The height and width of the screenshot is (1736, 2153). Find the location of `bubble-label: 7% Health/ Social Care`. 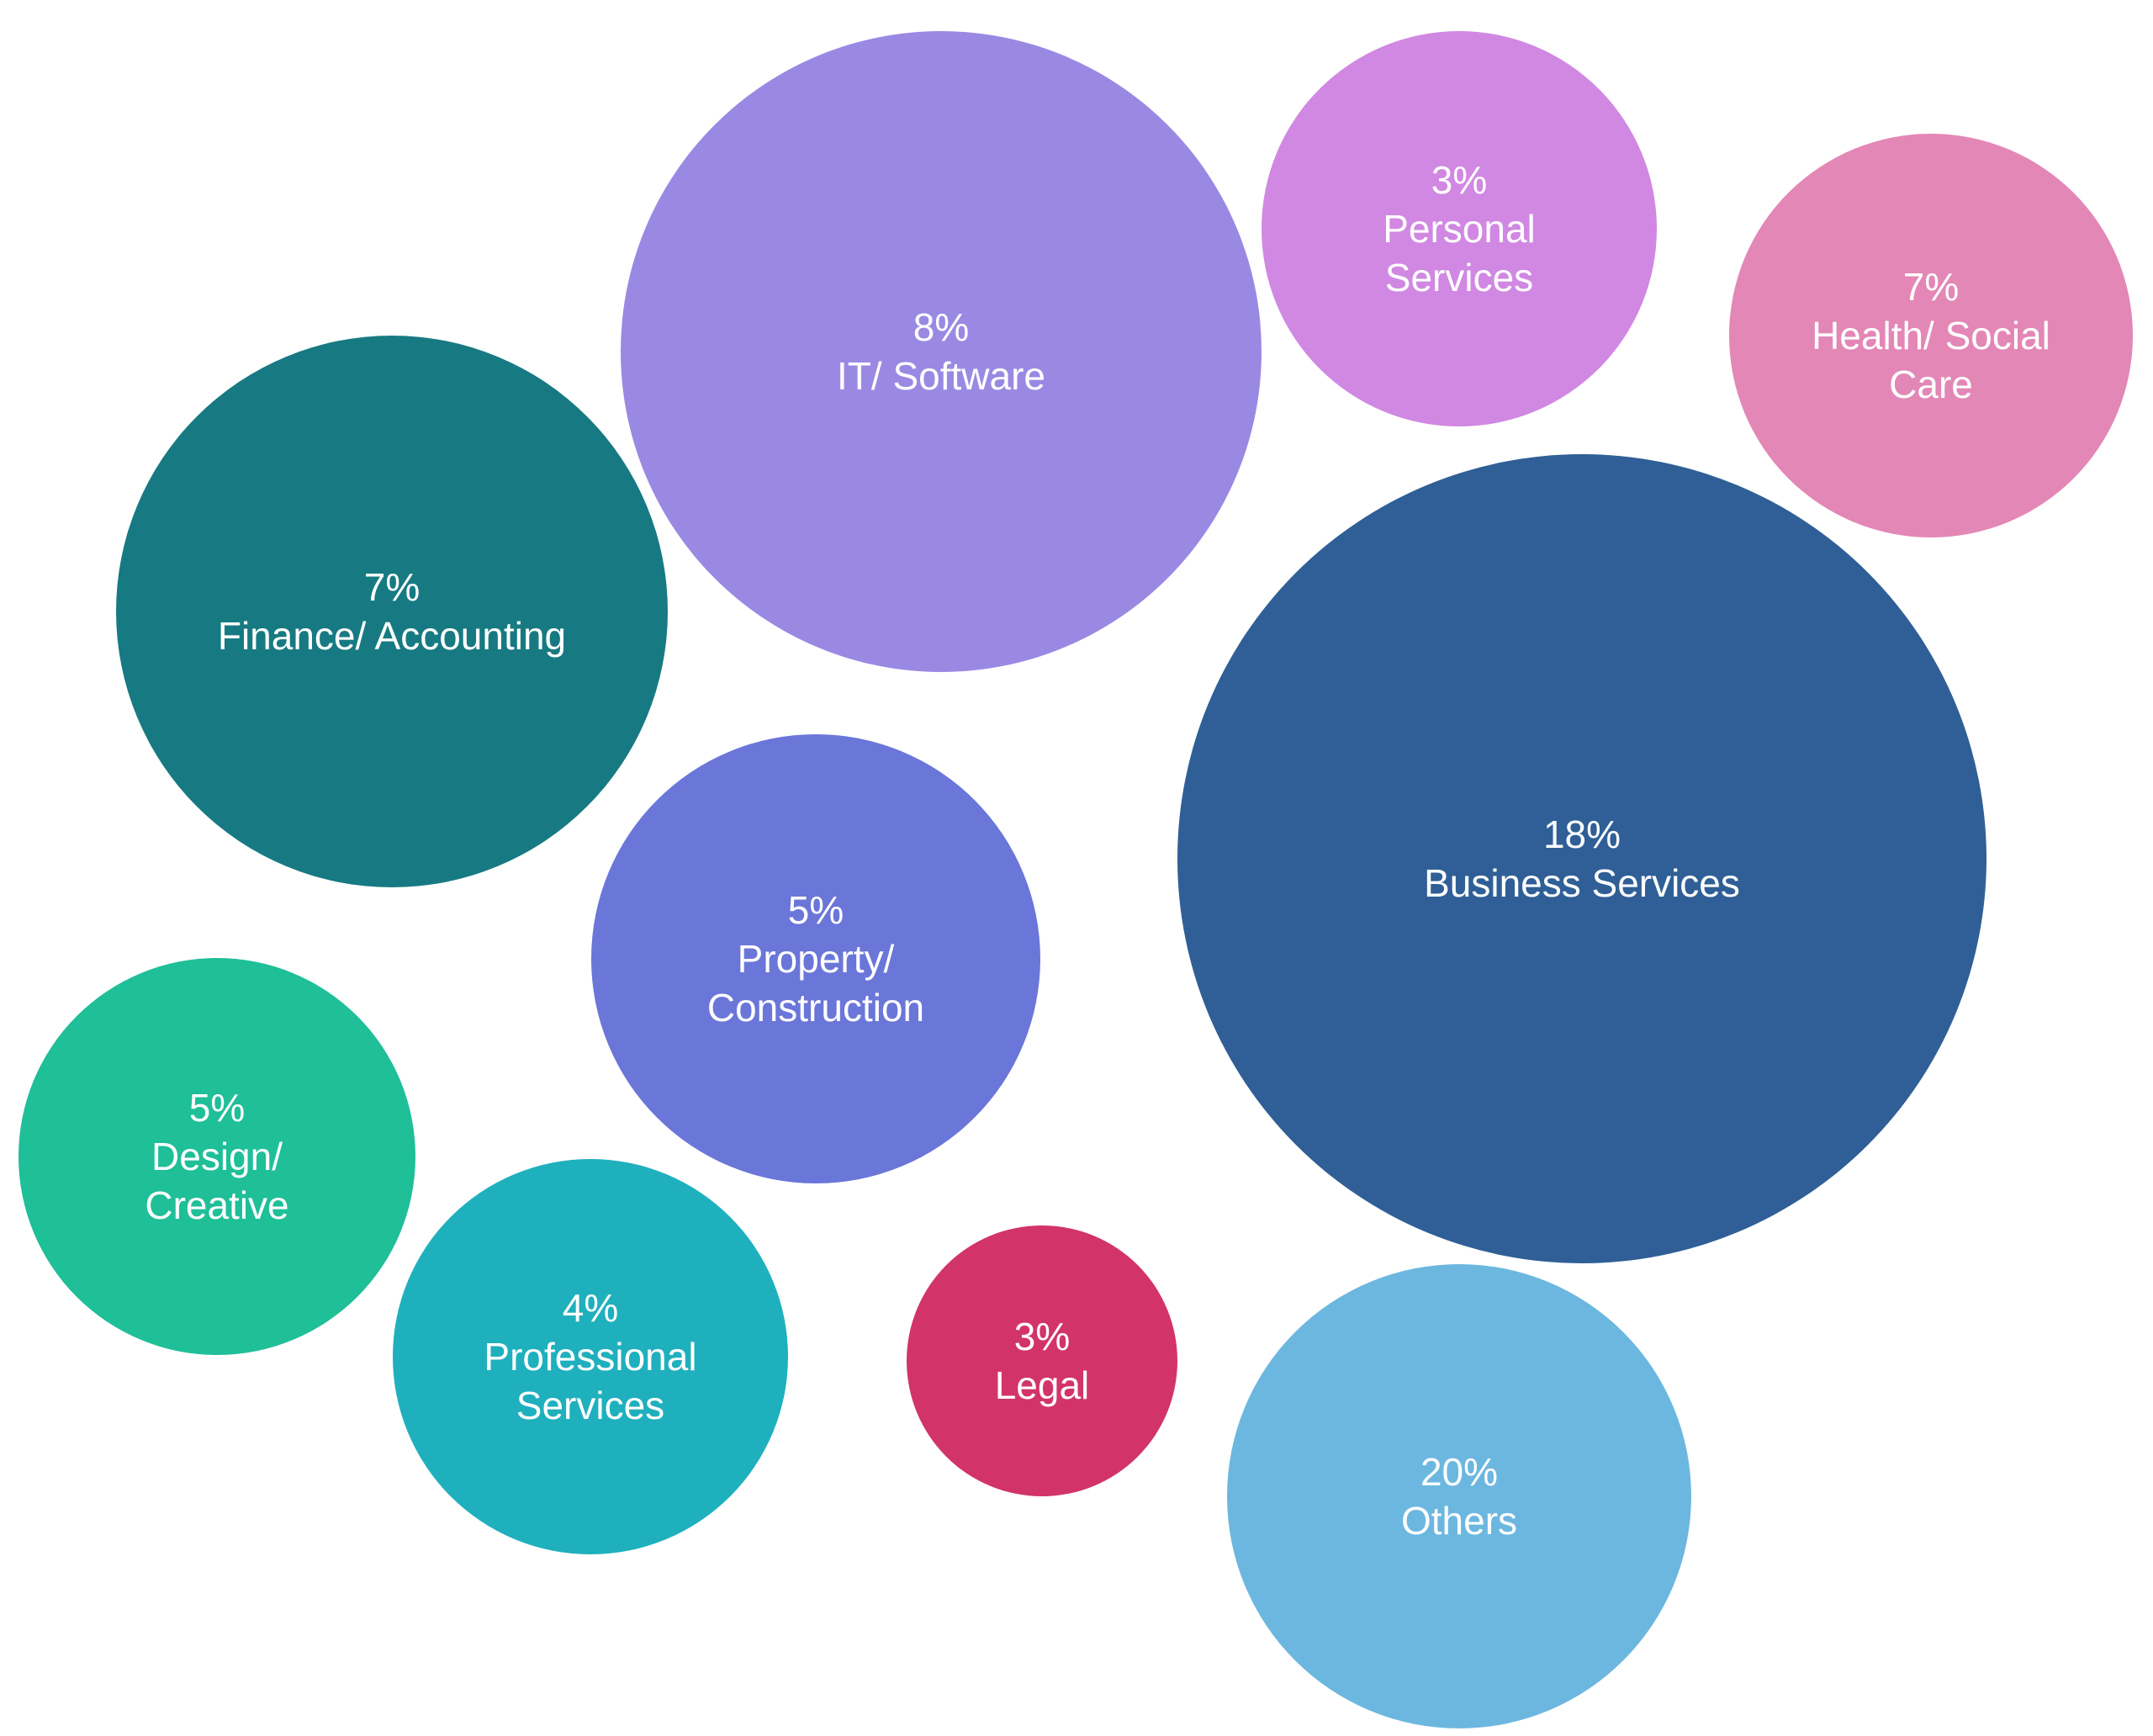

bubble-label: 7% Health/ Social Care is located at coordinates (1931, 335).